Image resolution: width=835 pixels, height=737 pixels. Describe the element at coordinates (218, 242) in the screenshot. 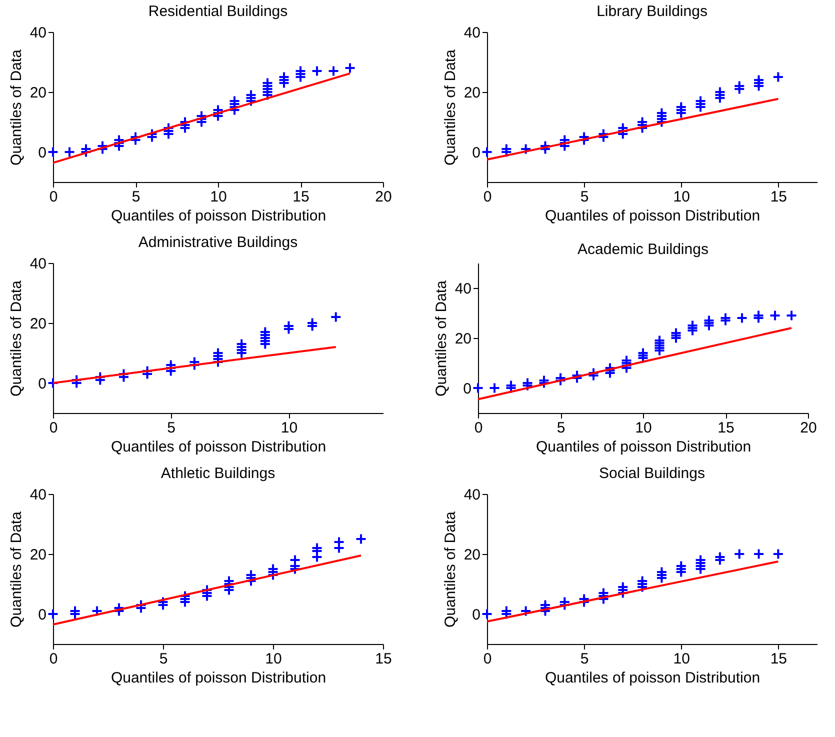

I see `chart-title: Administrative Buildings` at that location.